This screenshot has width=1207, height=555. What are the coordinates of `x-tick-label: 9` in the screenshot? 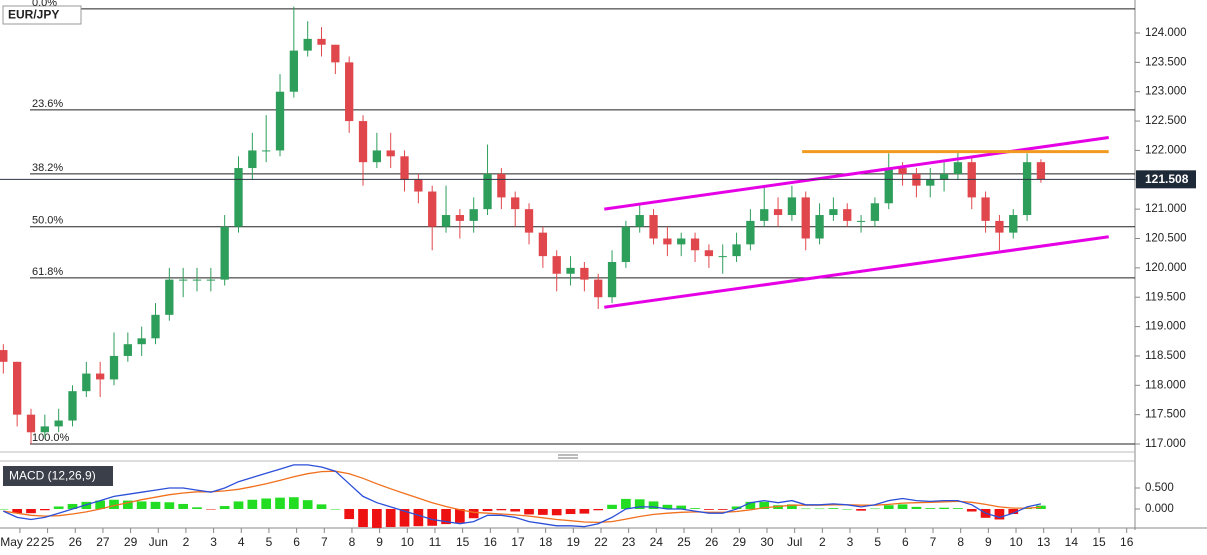 It's located at (379, 542).